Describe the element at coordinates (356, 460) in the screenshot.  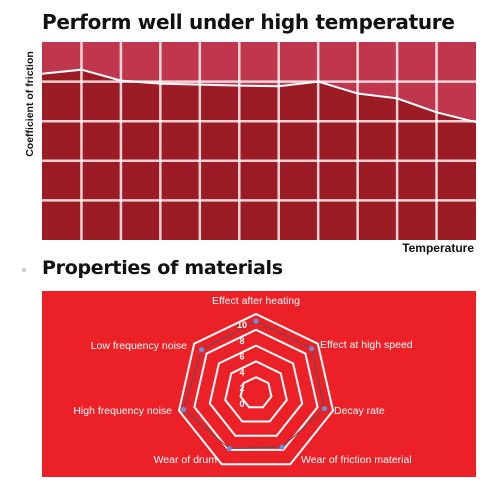
I see `radar-axis-label: Wear of friction material` at that location.